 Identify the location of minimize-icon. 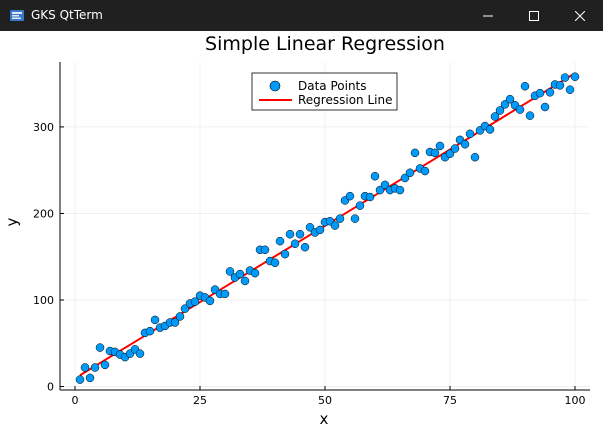
(488, 15).